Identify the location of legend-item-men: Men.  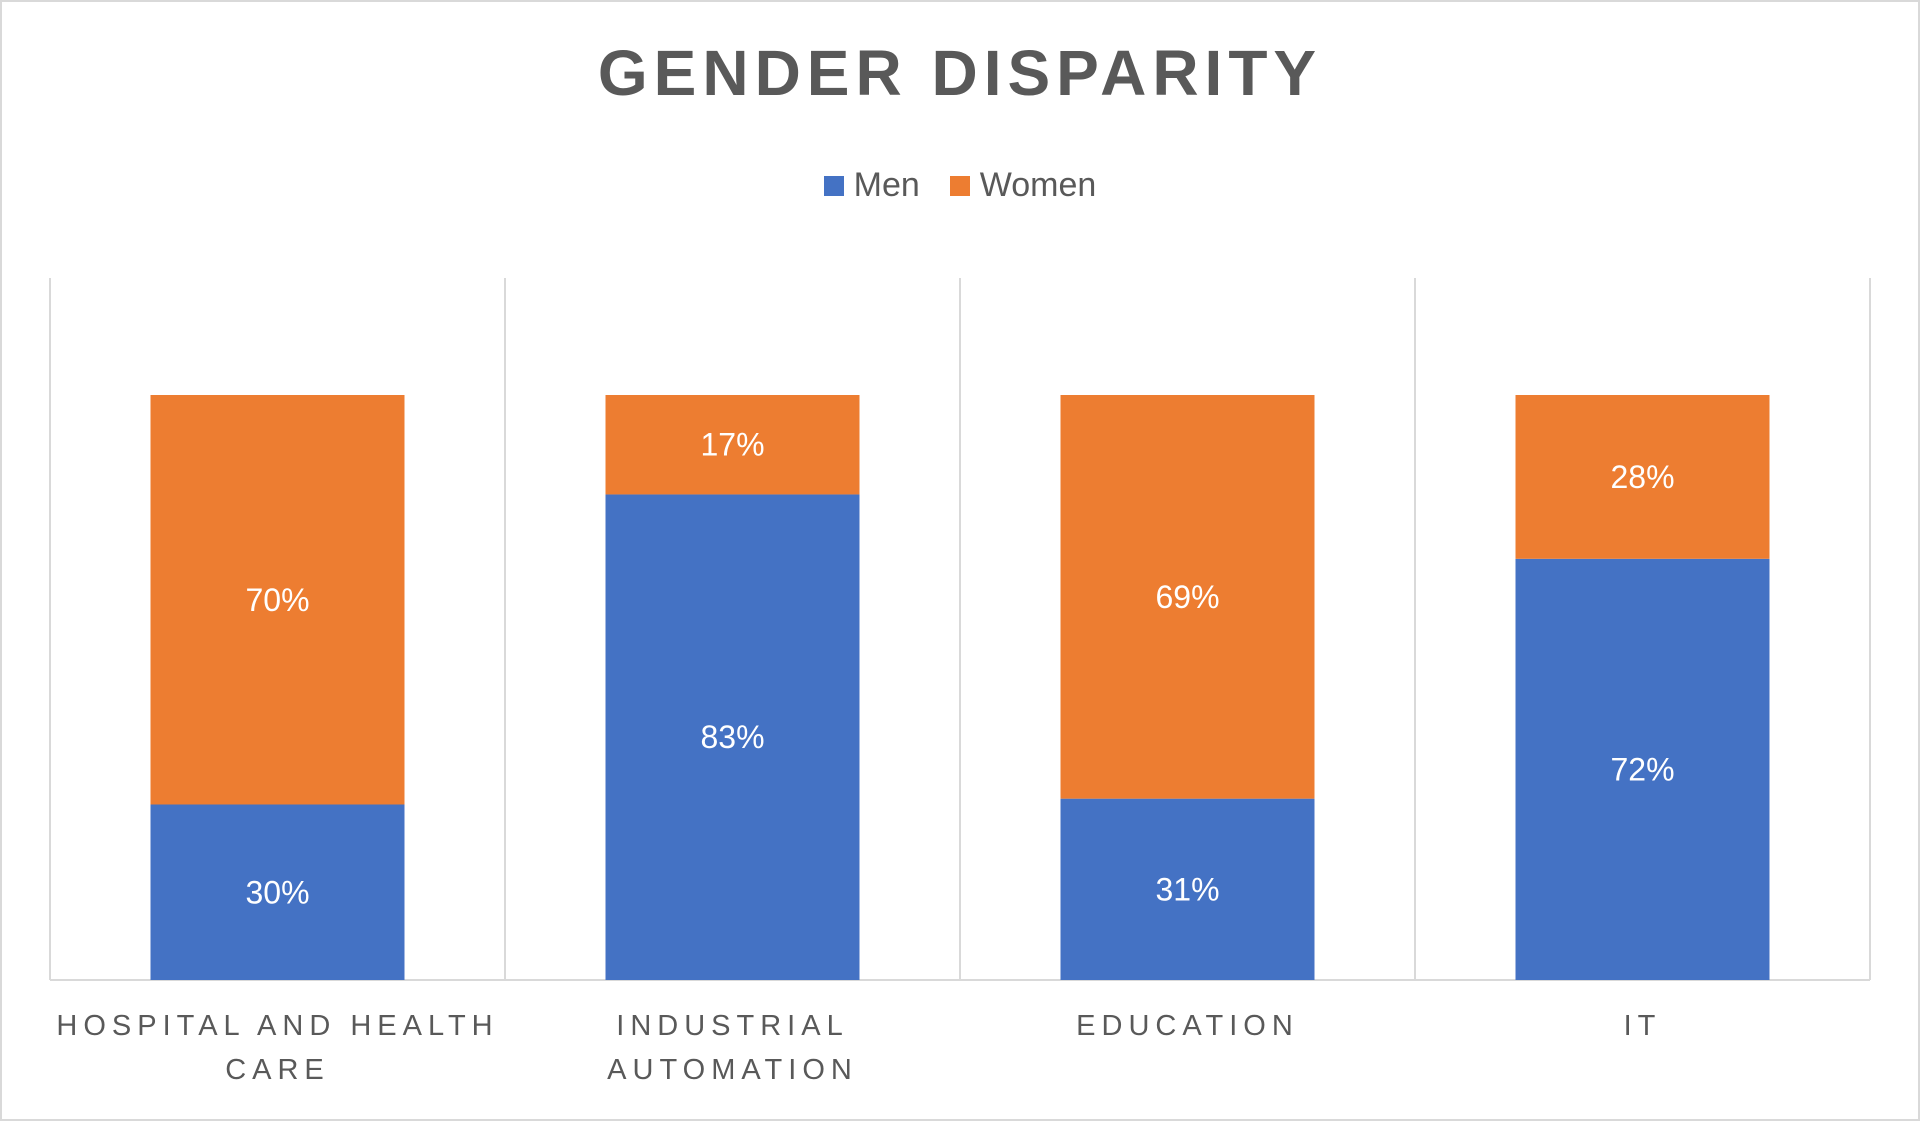
(871, 185).